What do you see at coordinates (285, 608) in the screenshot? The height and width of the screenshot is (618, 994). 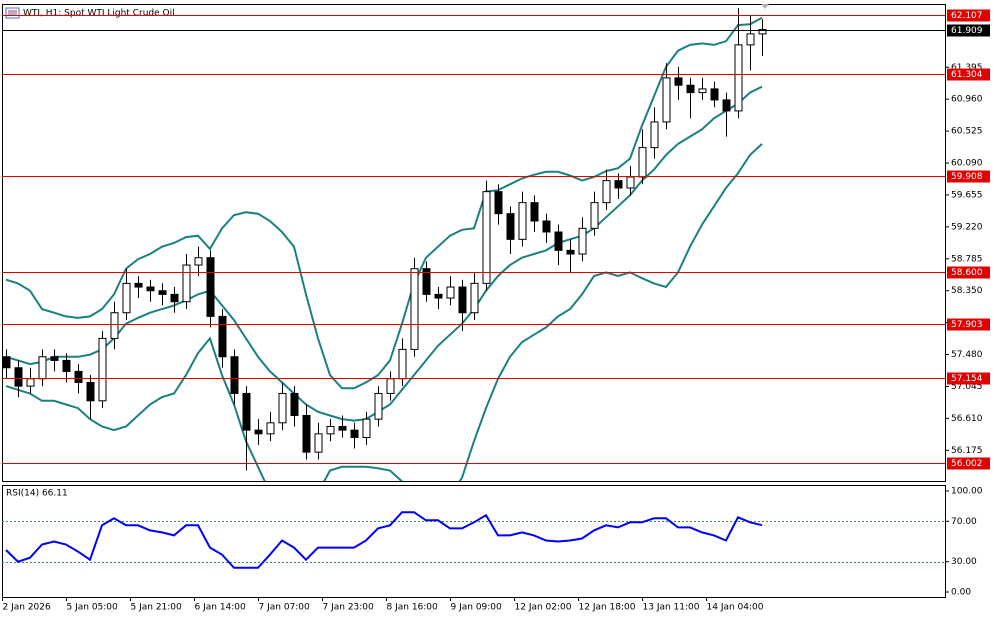 I see `x-tick-label: 7 Jan 07:00` at bounding box center [285, 608].